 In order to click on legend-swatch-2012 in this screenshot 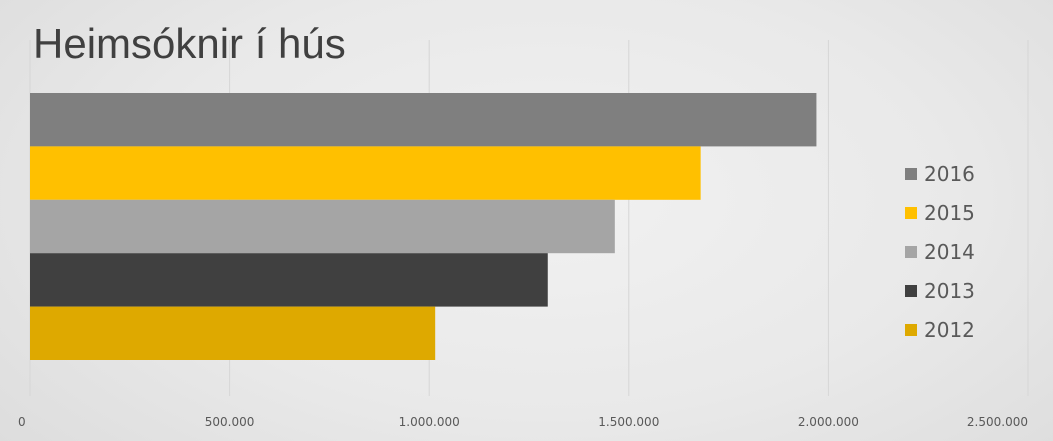, I will do `click(911, 330)`.